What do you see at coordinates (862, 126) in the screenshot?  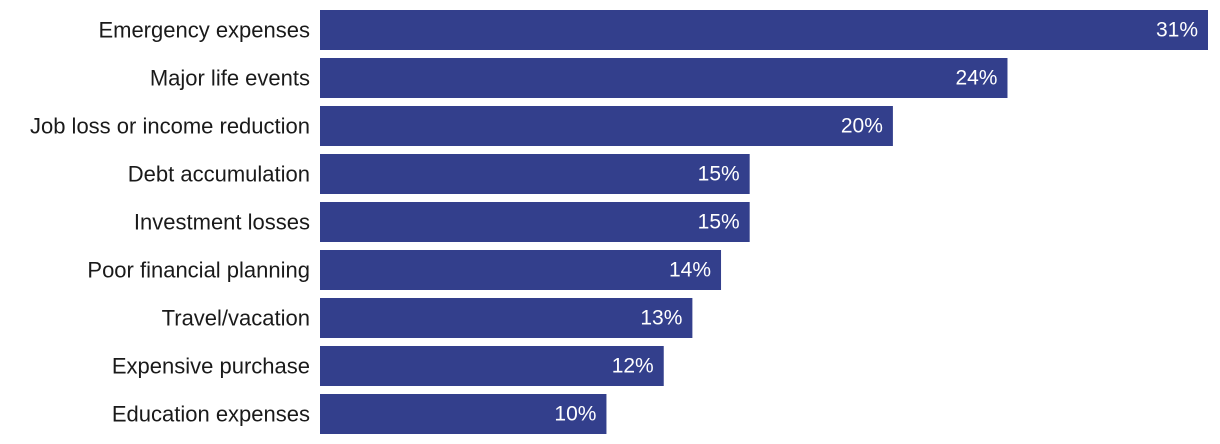 I see `value-label: 20%` at bounding box center [862, 126].